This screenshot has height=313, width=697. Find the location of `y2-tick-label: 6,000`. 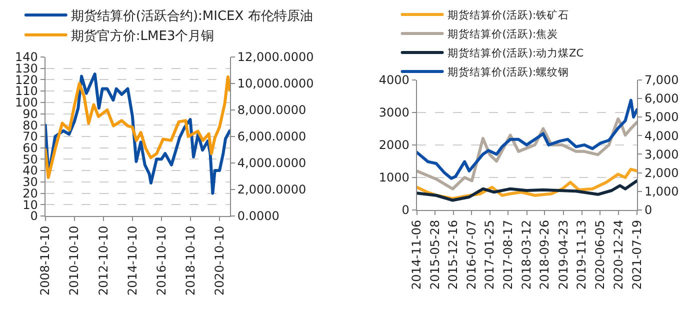

y2-tick-label: 6,000 is located at coordinates (661, 99).